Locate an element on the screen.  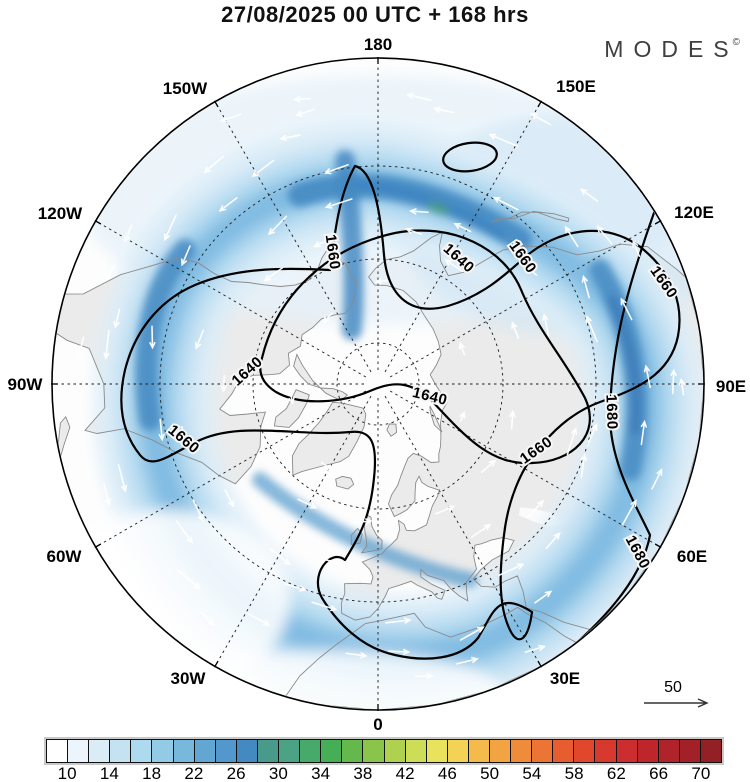
closed-contour-oval is located at coordinates (470, 157).